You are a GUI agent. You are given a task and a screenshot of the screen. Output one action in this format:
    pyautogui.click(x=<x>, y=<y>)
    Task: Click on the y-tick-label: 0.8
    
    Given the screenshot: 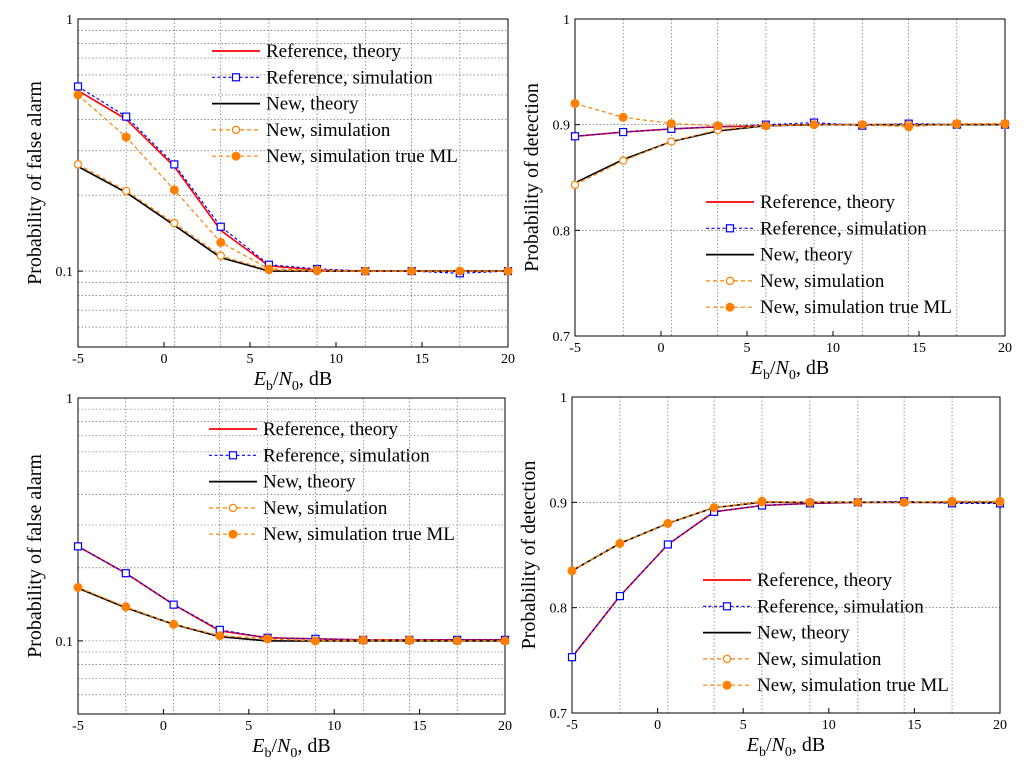 What is the action you would take?
    pyautogui.click(x=559, y=609)
    